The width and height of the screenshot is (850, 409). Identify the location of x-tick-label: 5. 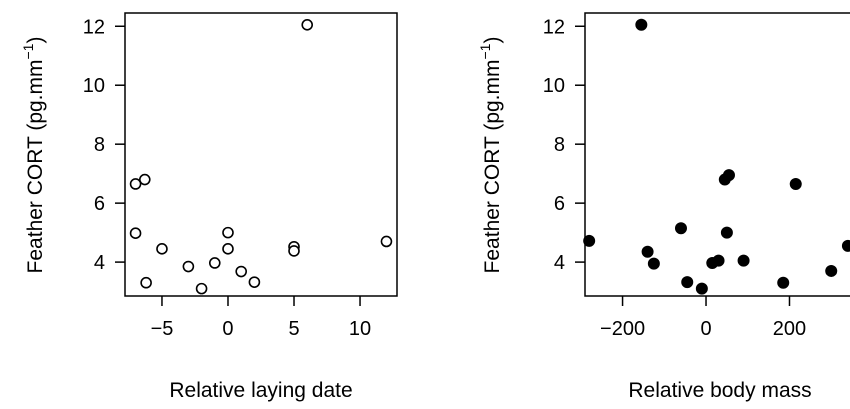
(293, 329).